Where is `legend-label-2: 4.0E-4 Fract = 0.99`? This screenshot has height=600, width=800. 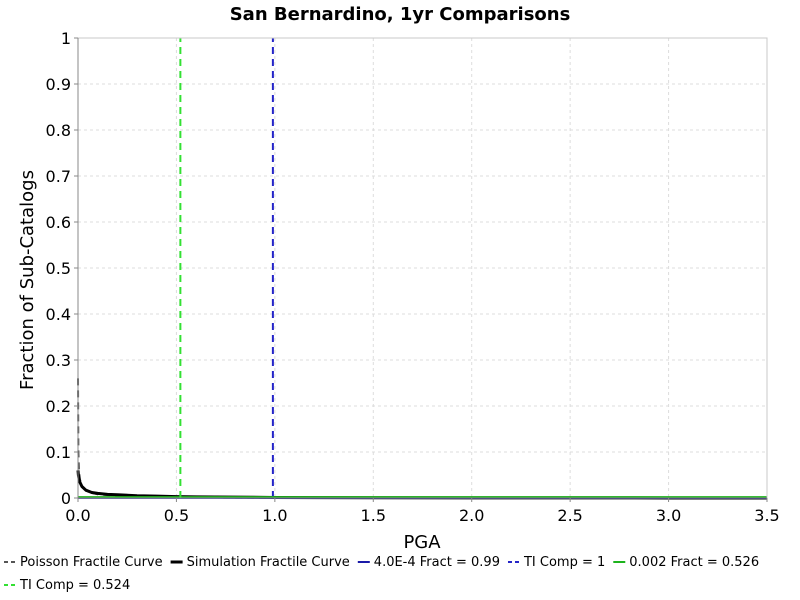 legend-label-2: 4.0E-4 Fract = 0.99 is located at coordinates (437, 562).